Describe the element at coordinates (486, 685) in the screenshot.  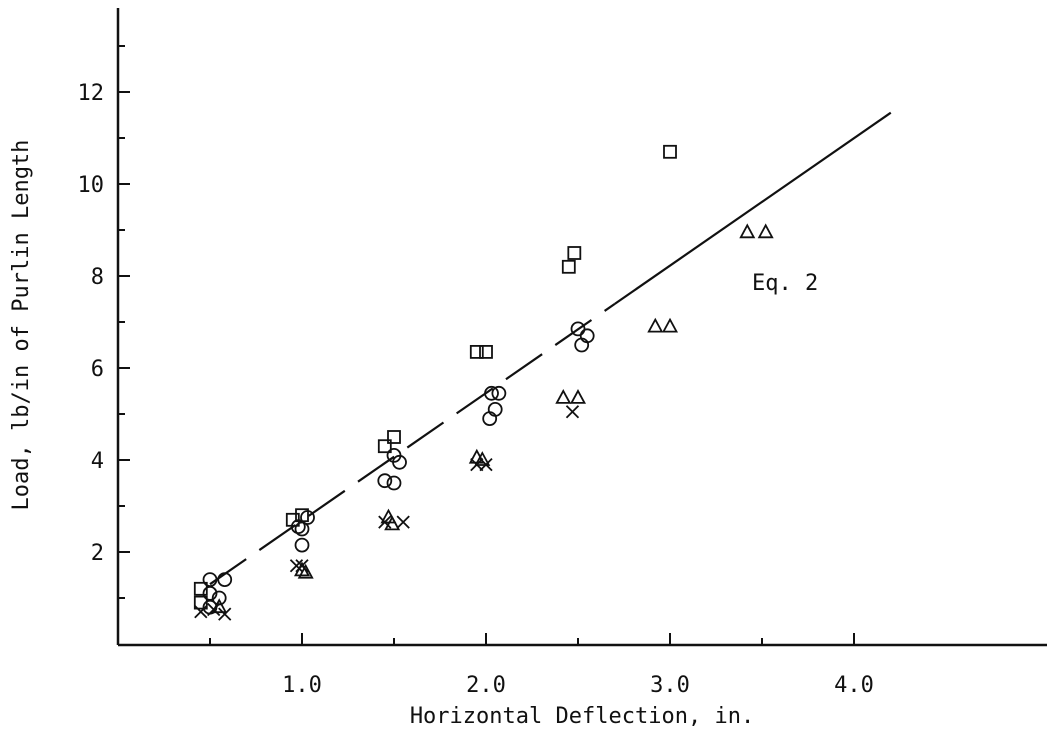
I see `x-tick-label: 2.0` at that location.